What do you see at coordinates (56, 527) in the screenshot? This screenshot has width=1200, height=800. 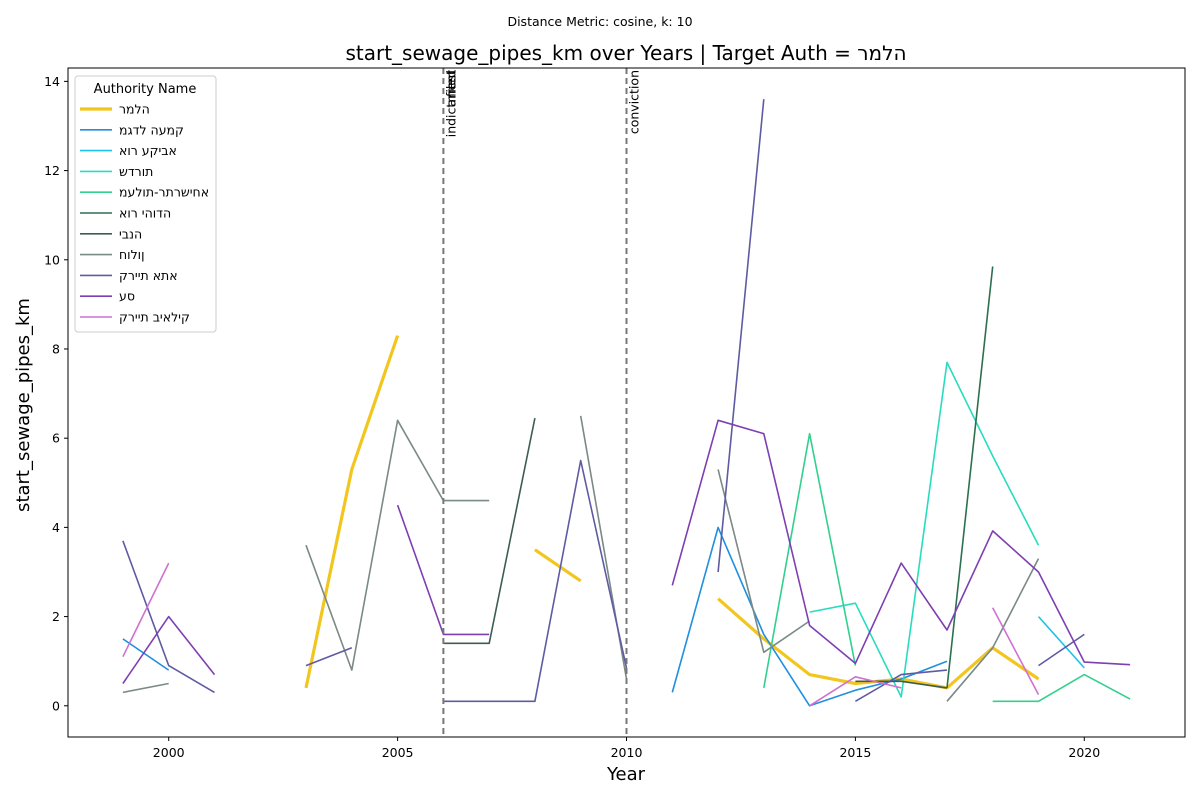 I see `y-tick-label: 4` at bounding box center [56, 527].